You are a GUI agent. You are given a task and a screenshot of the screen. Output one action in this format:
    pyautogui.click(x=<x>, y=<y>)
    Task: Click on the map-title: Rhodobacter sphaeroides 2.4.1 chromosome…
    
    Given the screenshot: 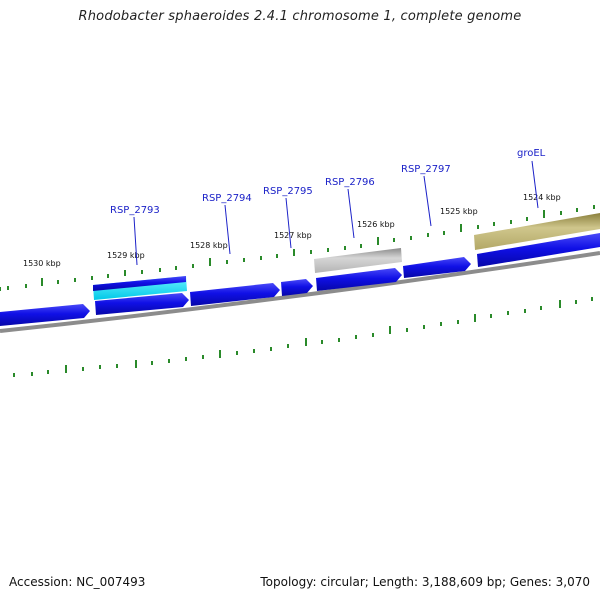 What is the action you would take?
    pyautogui.click(x=300, y=16)
    